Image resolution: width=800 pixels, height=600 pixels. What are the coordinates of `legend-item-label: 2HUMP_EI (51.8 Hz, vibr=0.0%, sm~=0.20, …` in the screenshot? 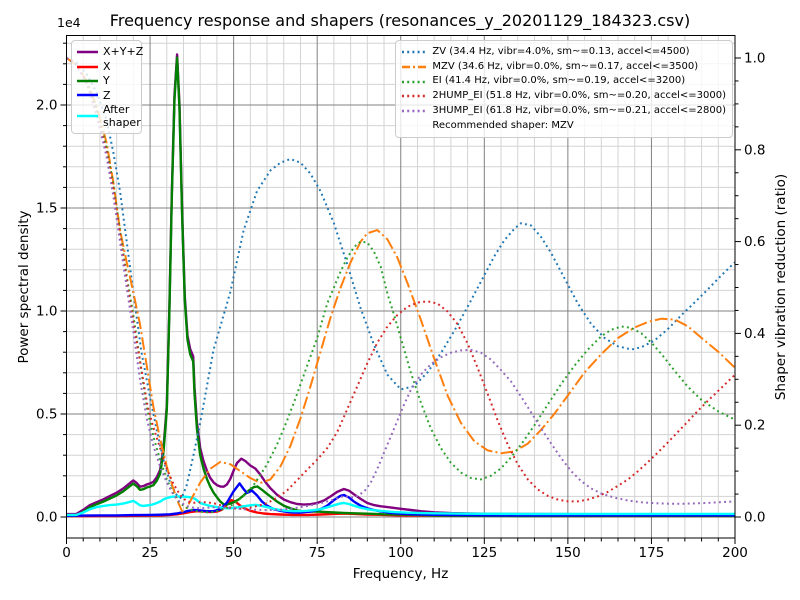 It's located at (579, 96).